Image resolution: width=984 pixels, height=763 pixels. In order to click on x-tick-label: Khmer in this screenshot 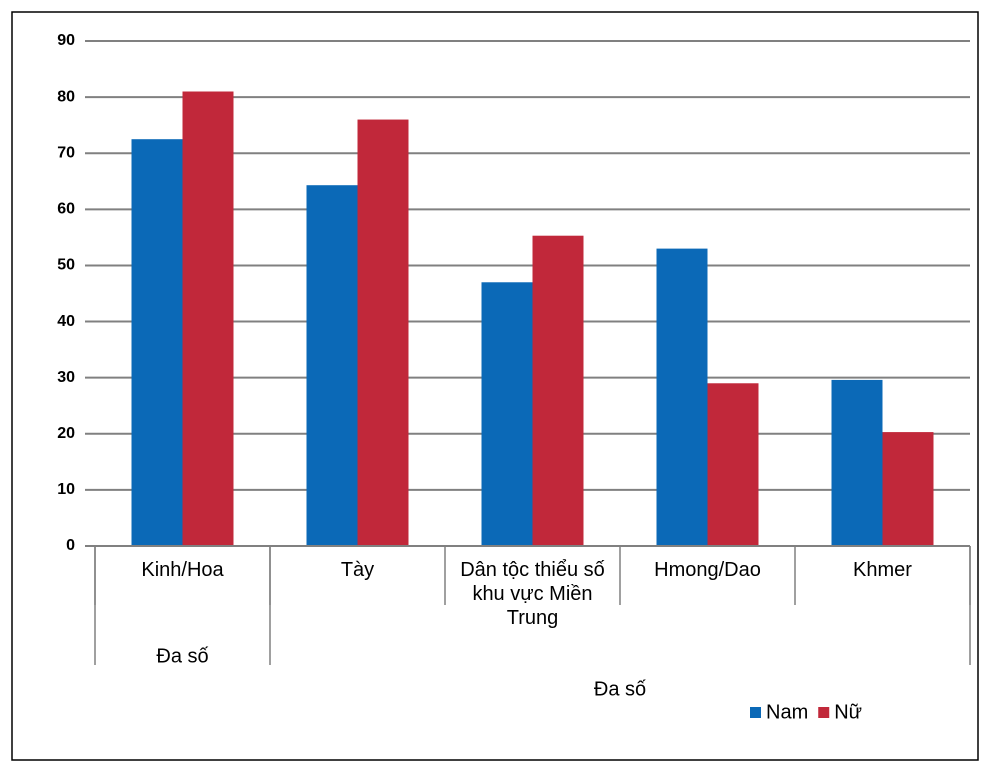, I will do `click(882, 570)`.